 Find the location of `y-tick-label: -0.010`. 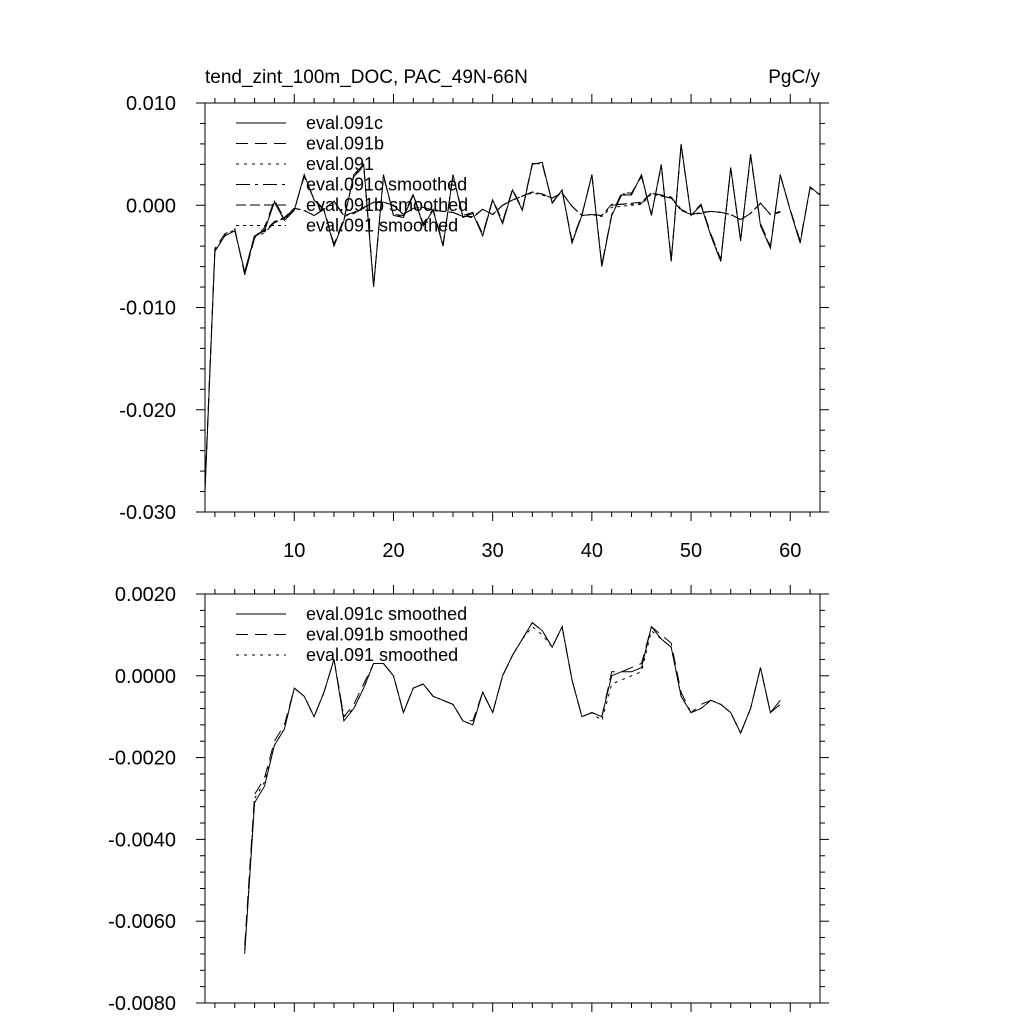

y-tick-label: -0.010 is located at coordinates (147, 309).